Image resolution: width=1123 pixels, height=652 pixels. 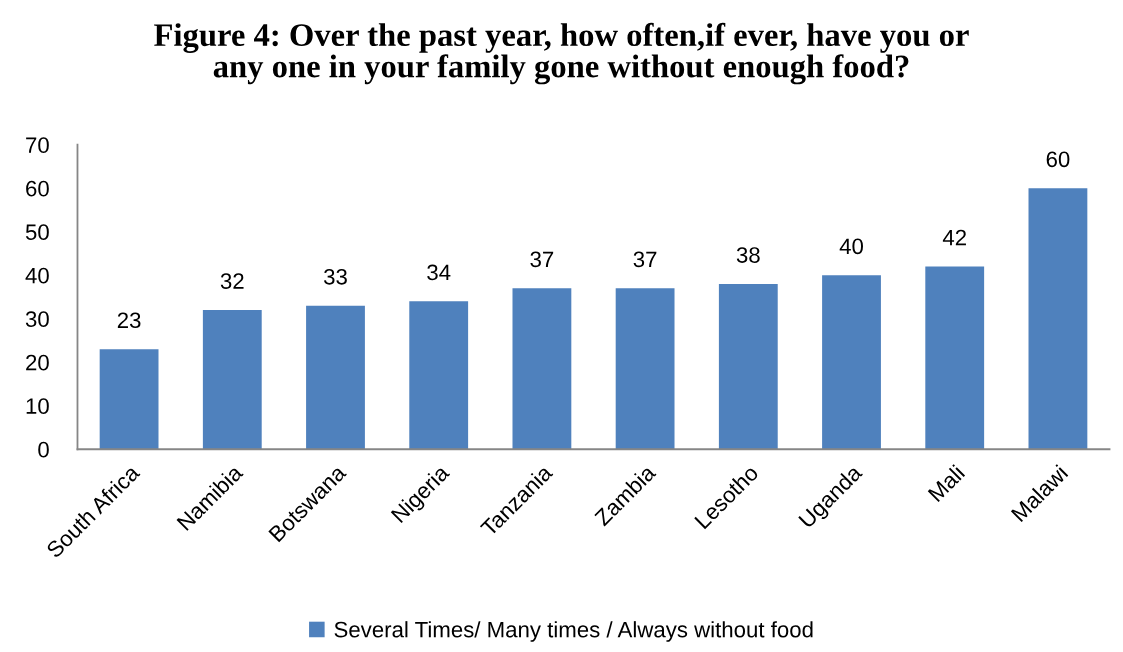 I want to click on data-label: 23, so click(x=129, y=320).